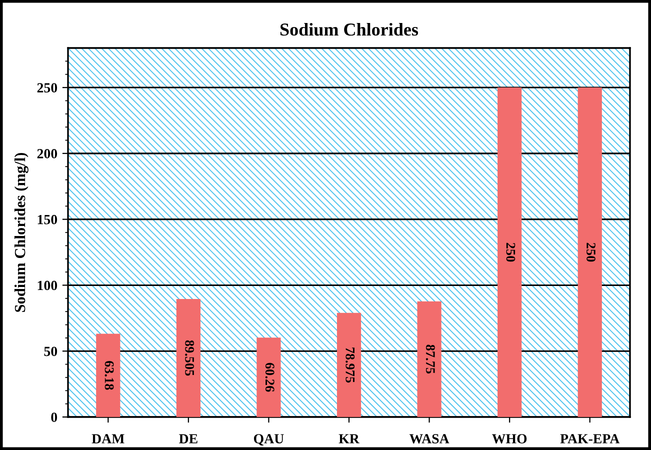 This screenshot has width=651, height=450. What do you see at coordinates (47, 87) in the screenshot?
I see `y-tick-label: 250` at bounding box center [47, 87].